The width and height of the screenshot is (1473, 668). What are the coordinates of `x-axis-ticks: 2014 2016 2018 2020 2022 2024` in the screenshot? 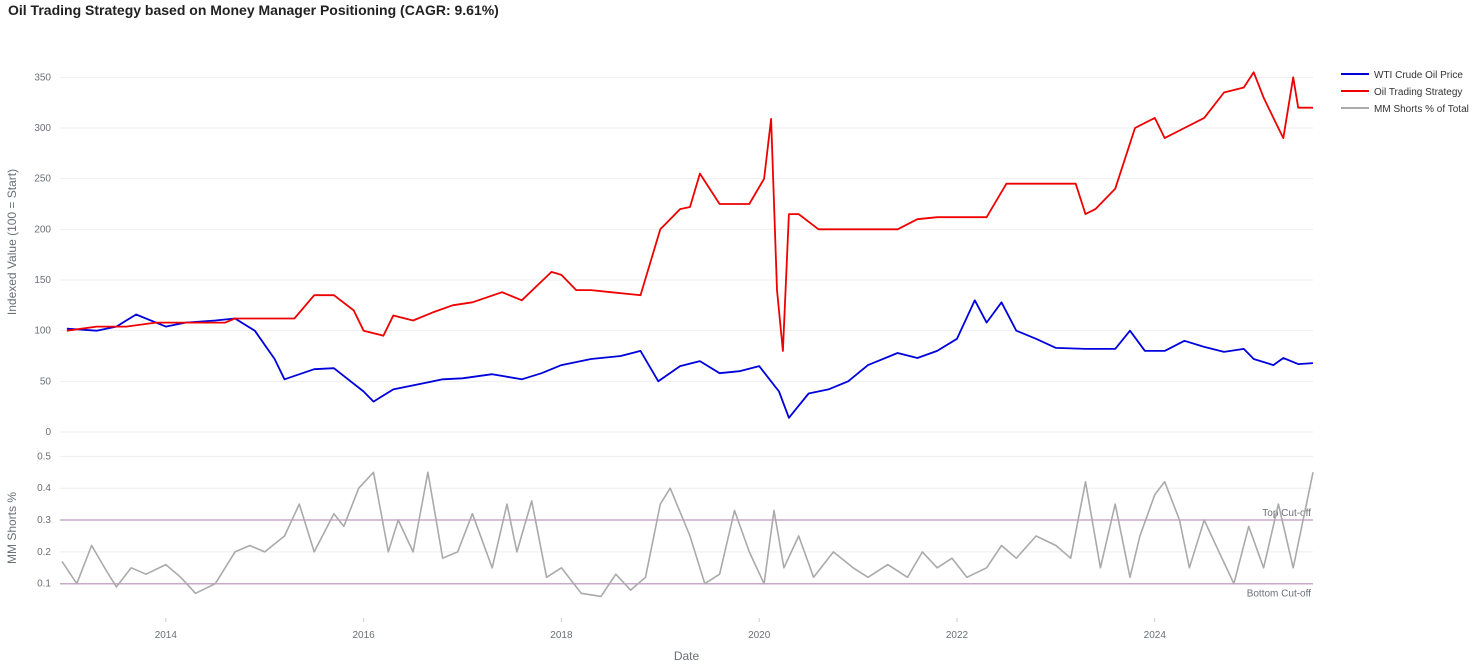 It's located at (661, 629).